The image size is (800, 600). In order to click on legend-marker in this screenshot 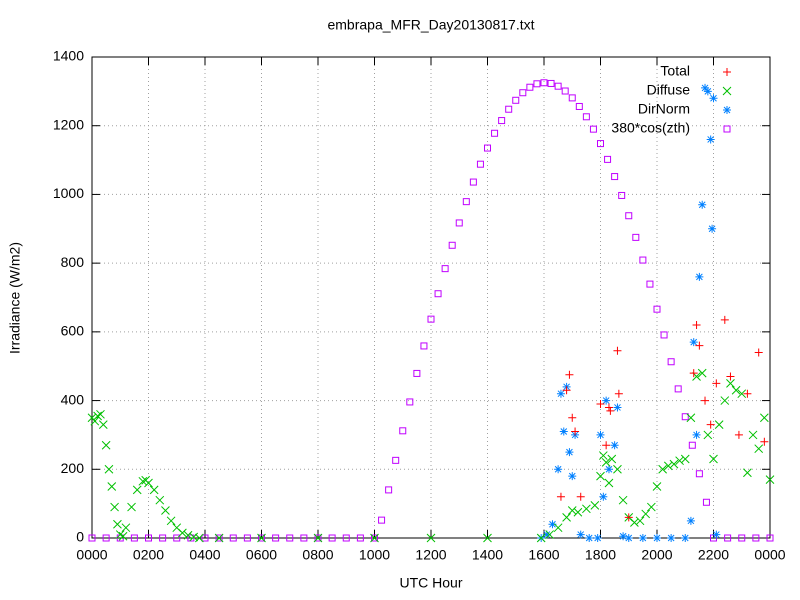, I will do `click(727, 91)`.